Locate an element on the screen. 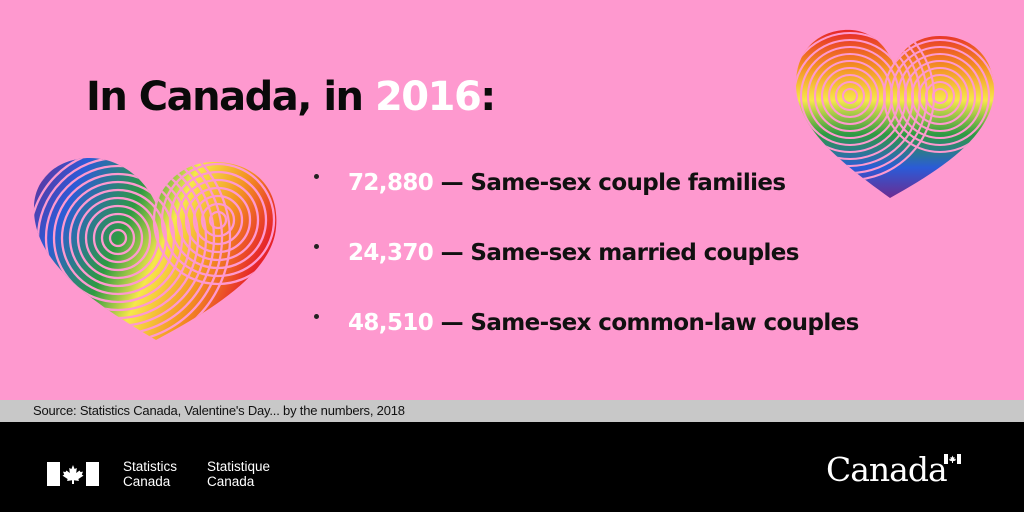 The image size is (1024, 512). canada-wordmark-flag-icon is located at coordinates (952, 459).